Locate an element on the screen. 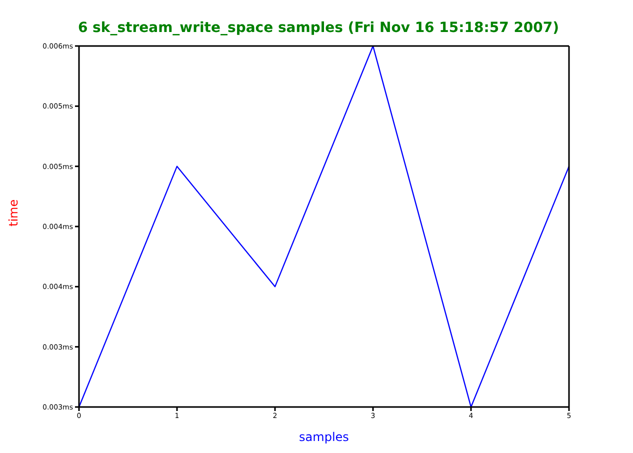 The width and height of the screenshot is (633, 453). chart-title: 6 sk_stream_write_space samples (Fri Nov 16 15:18:57 2007) is located at coordinates (319, 28).